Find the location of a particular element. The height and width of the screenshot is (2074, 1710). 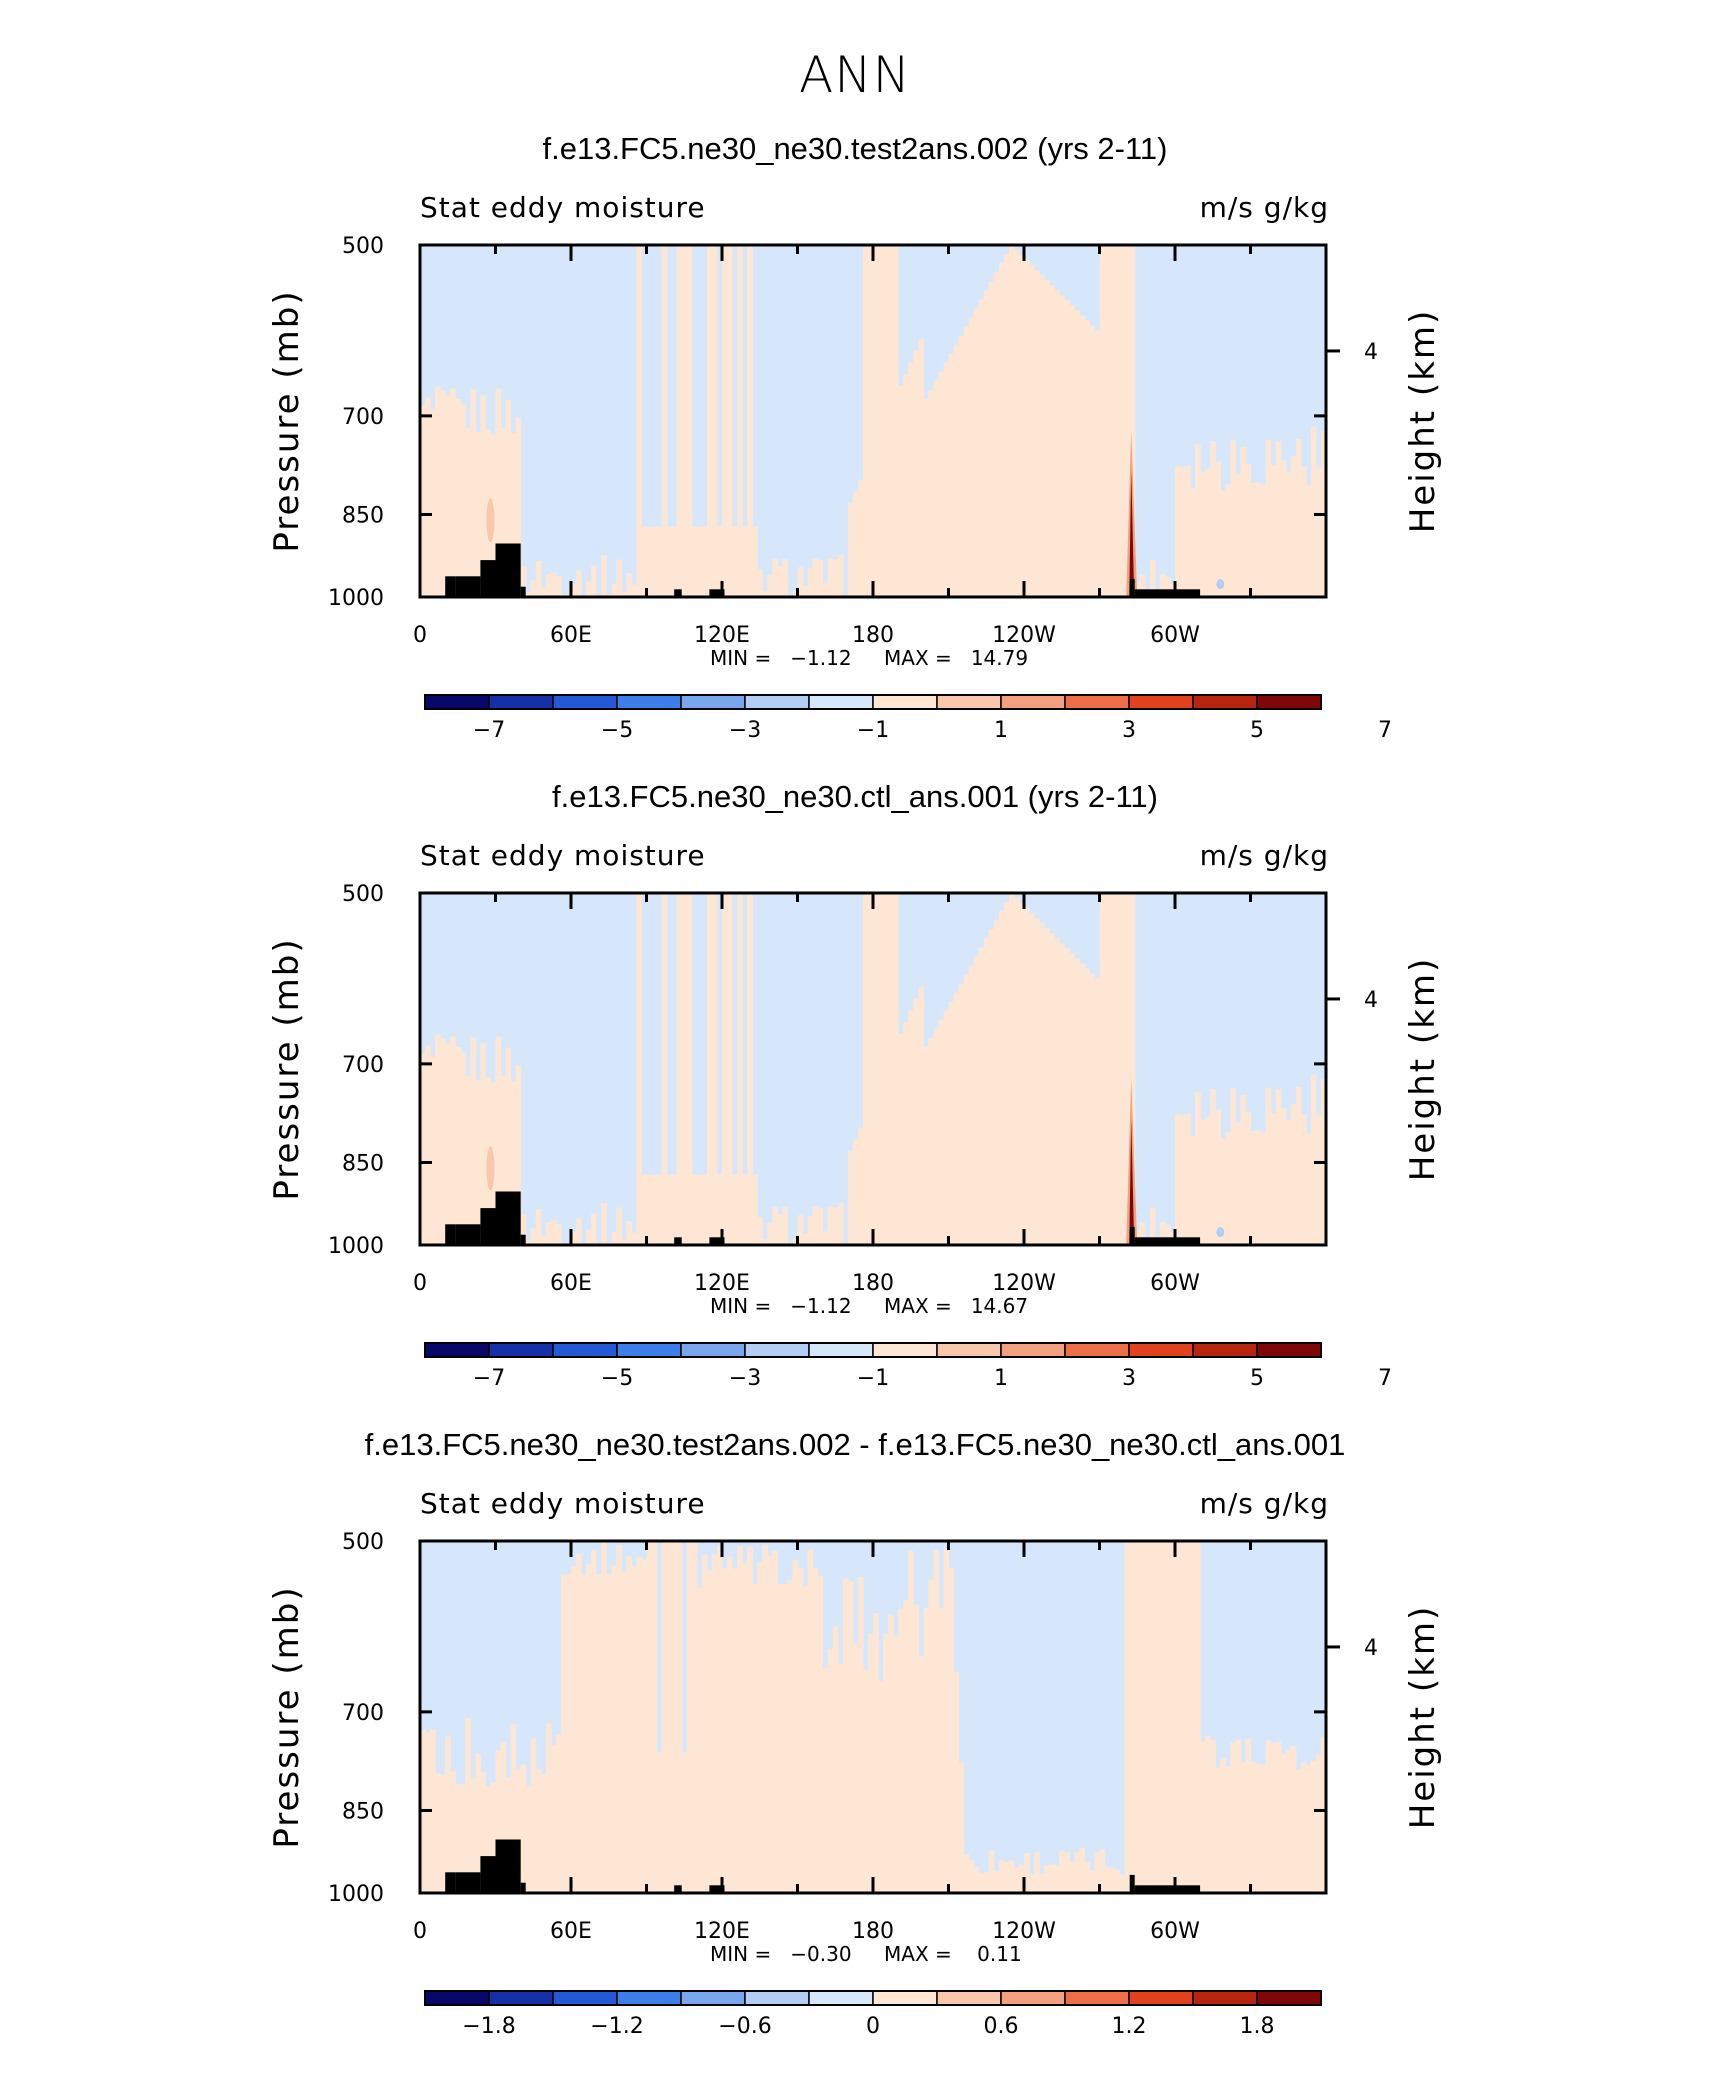

colorbar-label: 5 is located at coordinates (1257, 1378).